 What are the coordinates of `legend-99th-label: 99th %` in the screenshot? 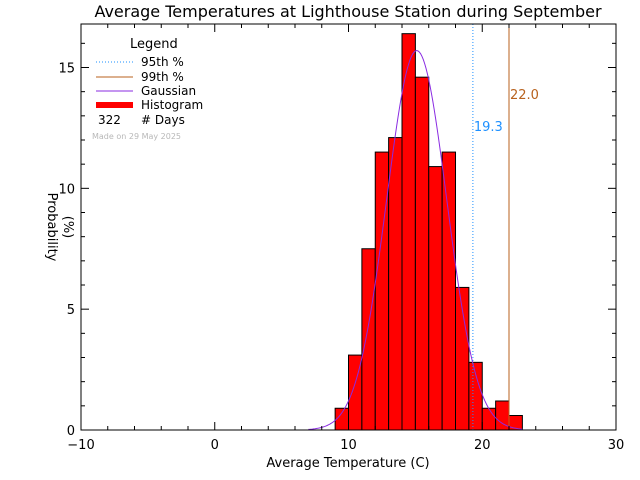 It's located at (162, 77).